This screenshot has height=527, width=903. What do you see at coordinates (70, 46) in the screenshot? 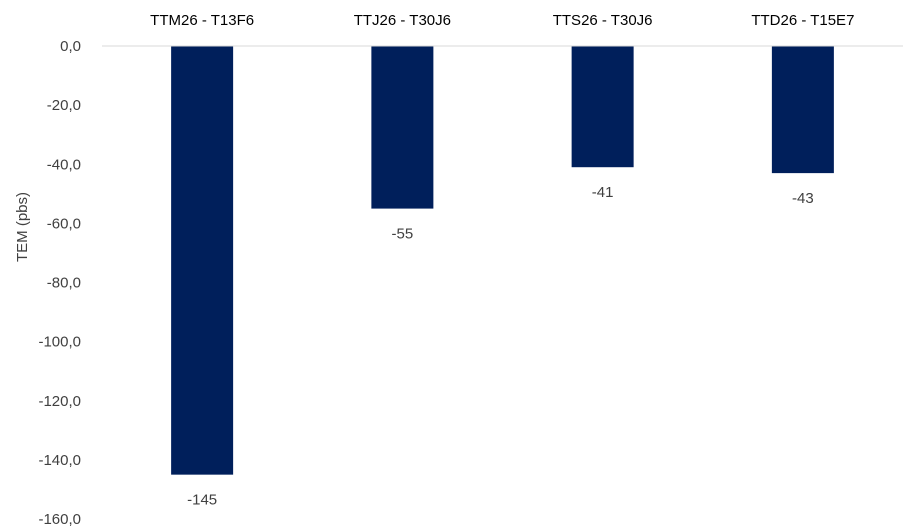
I see `y-tick-label: 0,0` at bounding box center [70, 46].